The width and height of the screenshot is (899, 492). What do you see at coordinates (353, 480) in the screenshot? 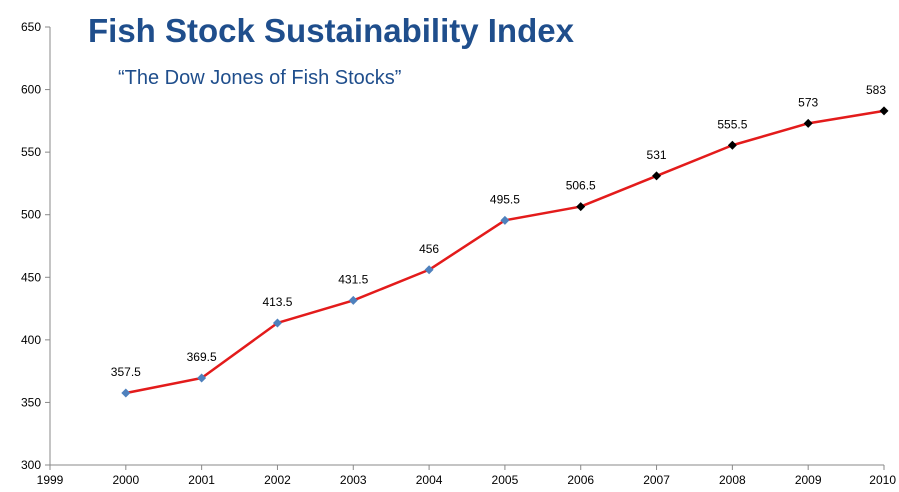
I see `x-tick-label: 2003` at bounding box center [353, 480].